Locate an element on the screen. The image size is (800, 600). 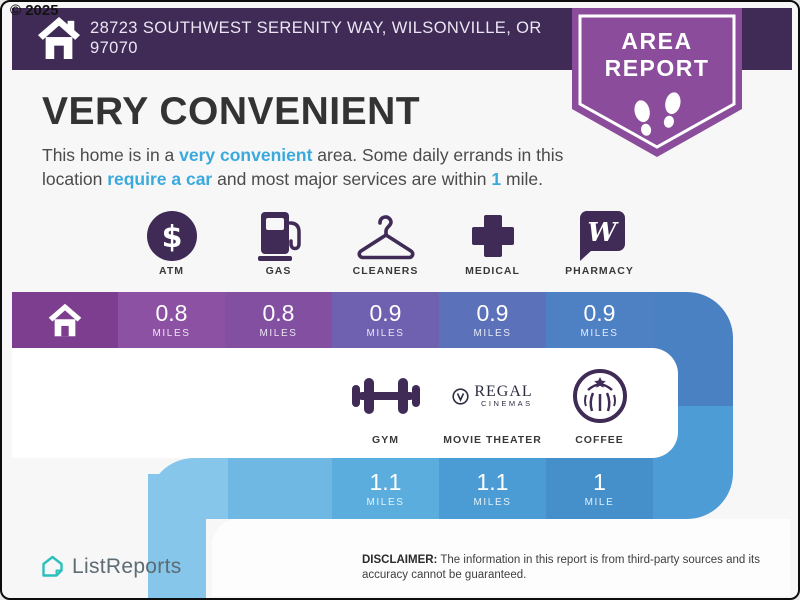
listreports-logo: ListReports is located at coordinates (111, 566).